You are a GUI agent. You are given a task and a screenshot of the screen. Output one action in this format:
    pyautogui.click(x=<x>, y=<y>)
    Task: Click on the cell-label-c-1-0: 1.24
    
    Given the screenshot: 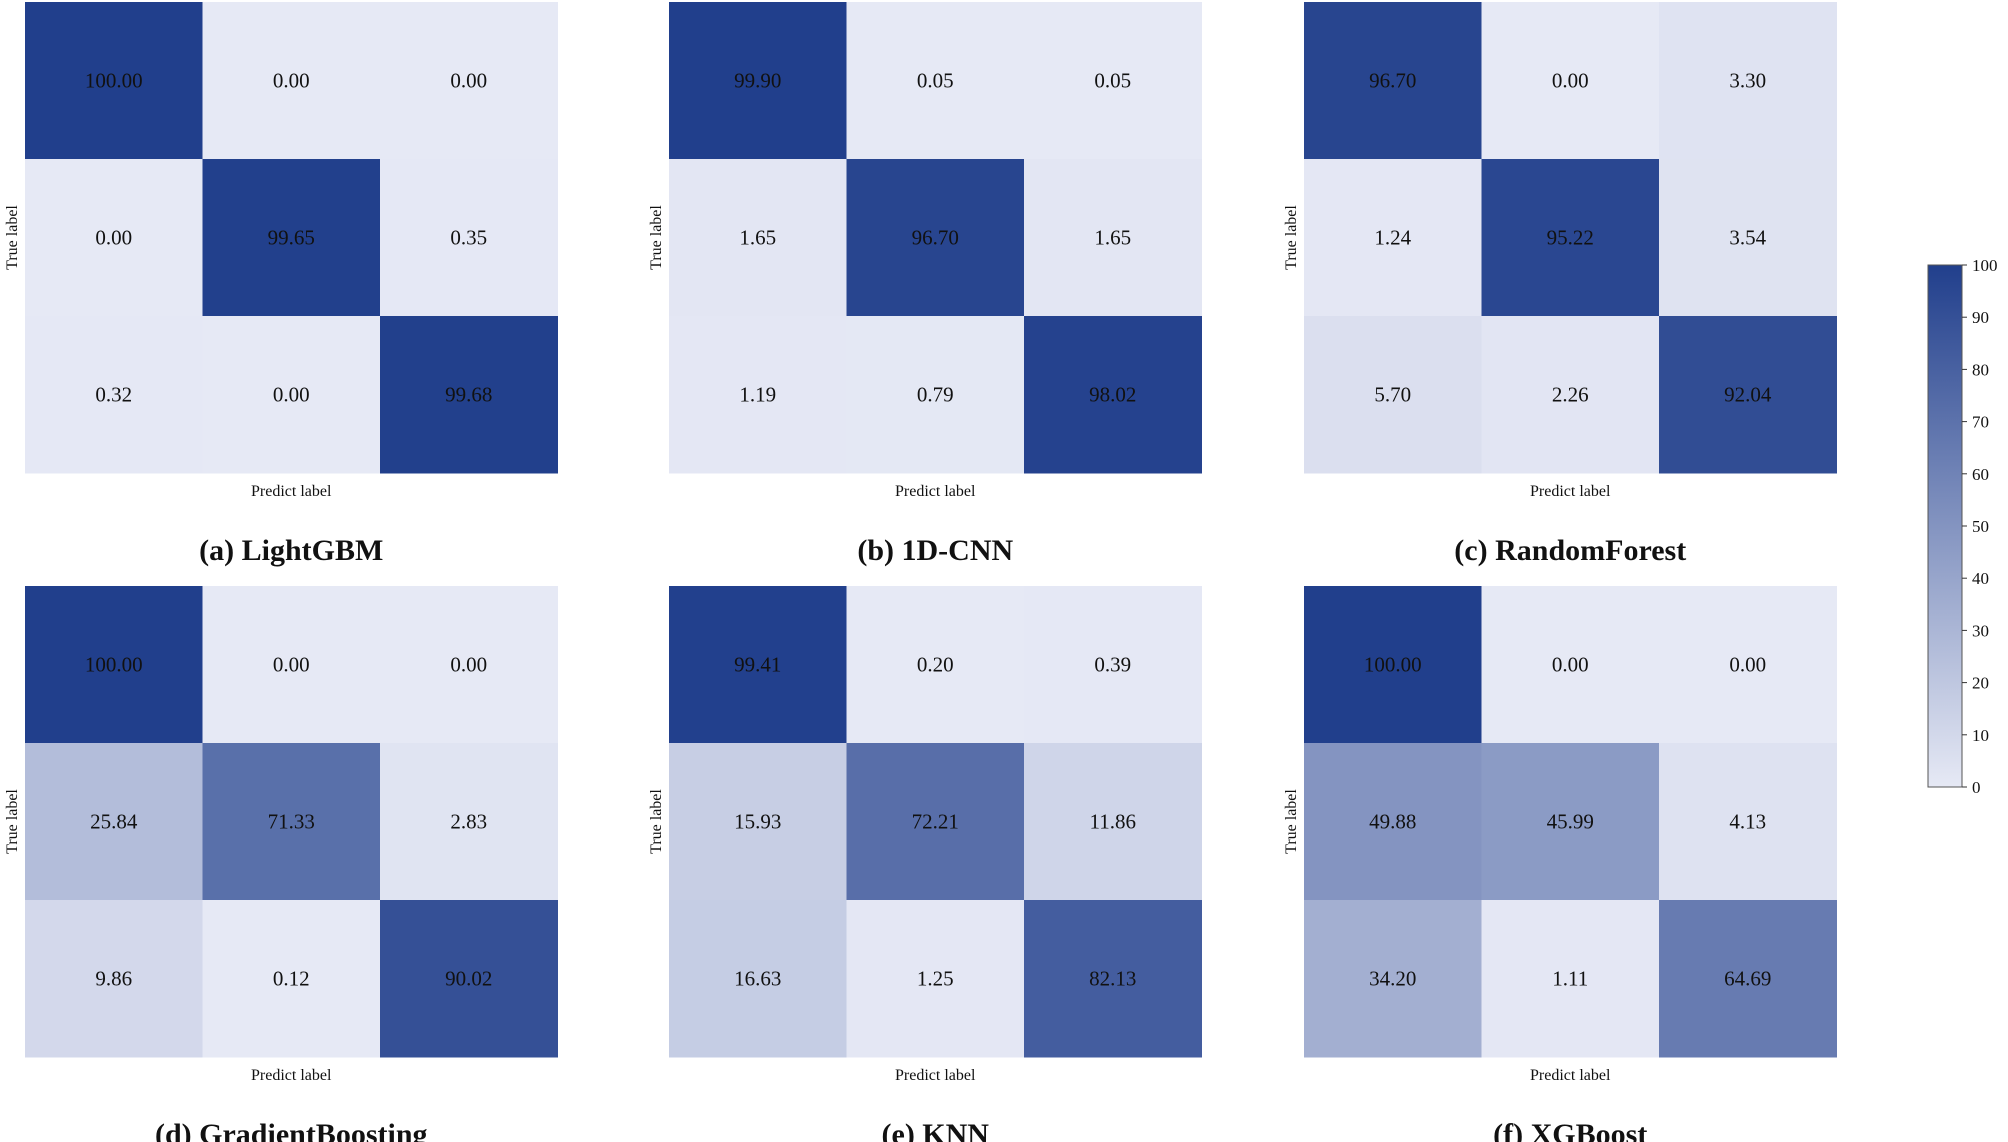 What is the action you would take?
    pyautogui.click(x=1392, y=238)
    